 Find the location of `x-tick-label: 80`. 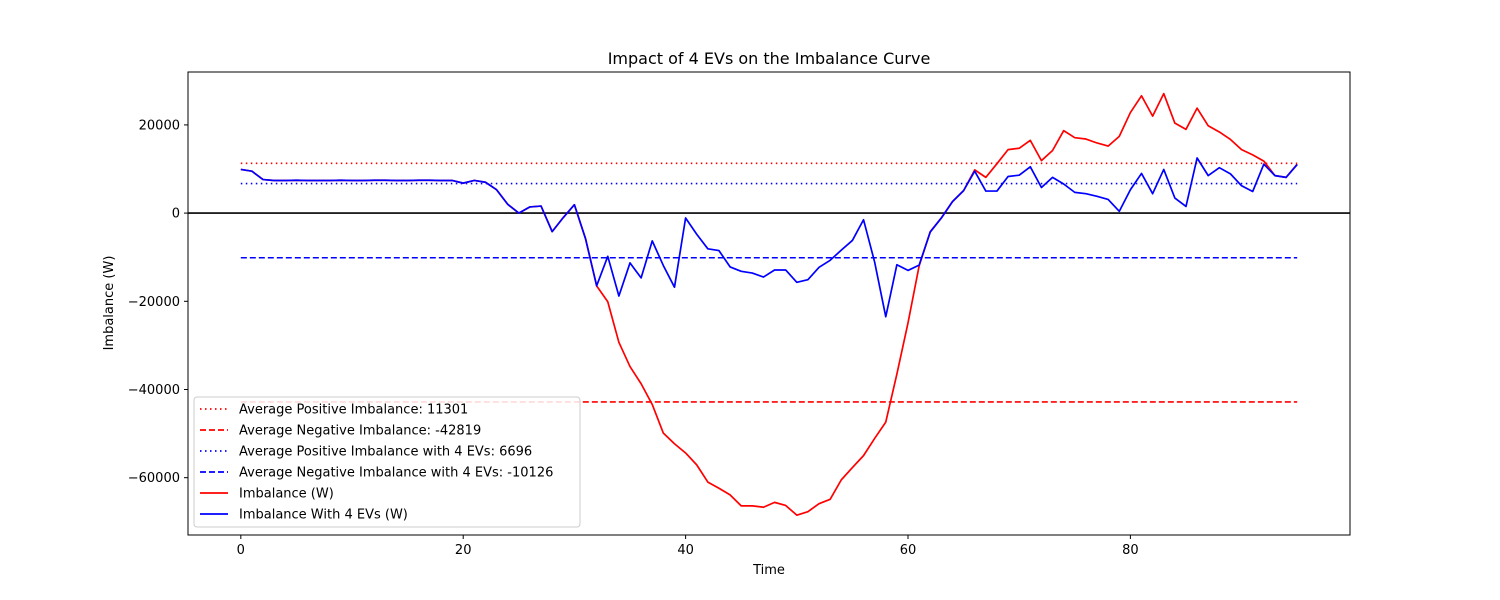

x-tick-label: 80 is located at coordinates (1130, 550).